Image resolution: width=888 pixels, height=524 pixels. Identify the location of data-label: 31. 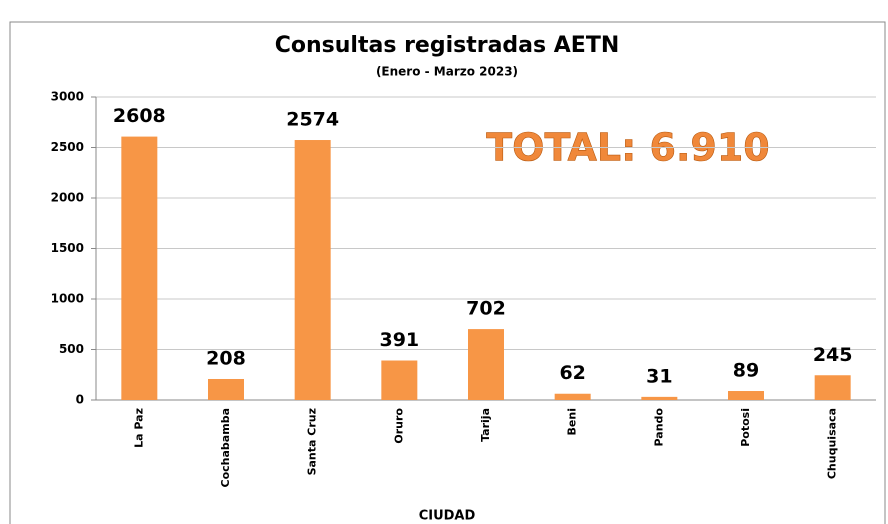
(659, 376).